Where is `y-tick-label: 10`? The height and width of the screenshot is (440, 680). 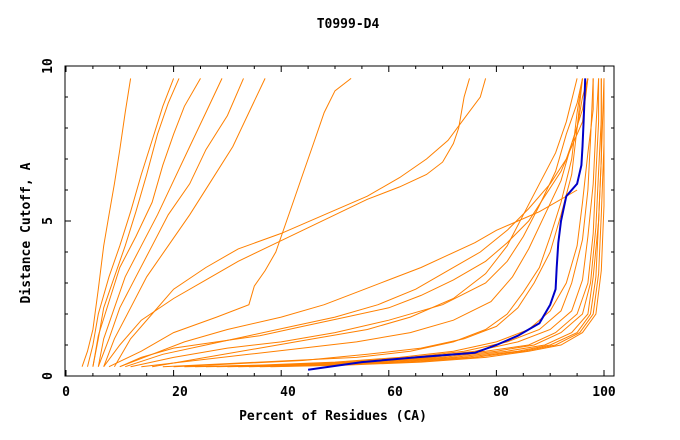 y-tick-label: 10 is located at coordinates (48, 66).